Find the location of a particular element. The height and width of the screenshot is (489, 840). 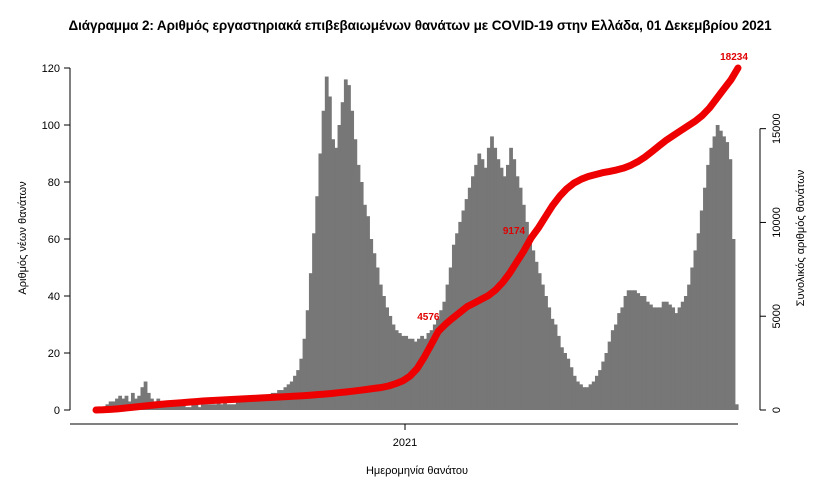

cumulative-annotation-label: 9174 is located at coordinates (514, 231).